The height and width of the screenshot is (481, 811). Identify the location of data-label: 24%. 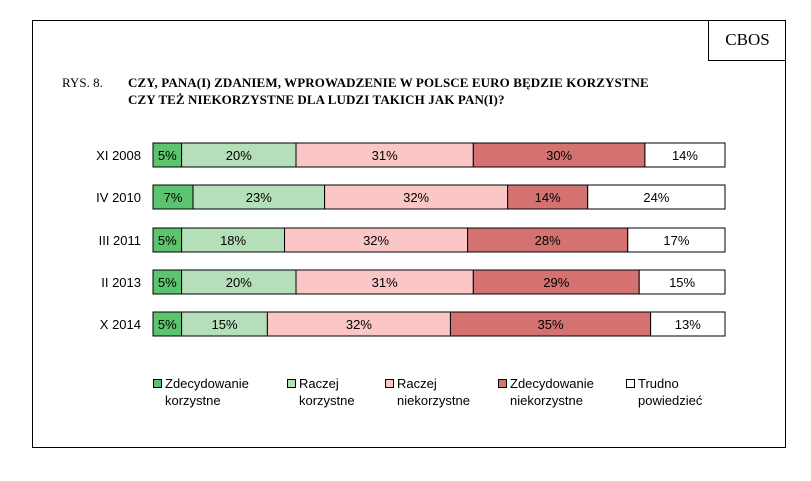
(656, 197).